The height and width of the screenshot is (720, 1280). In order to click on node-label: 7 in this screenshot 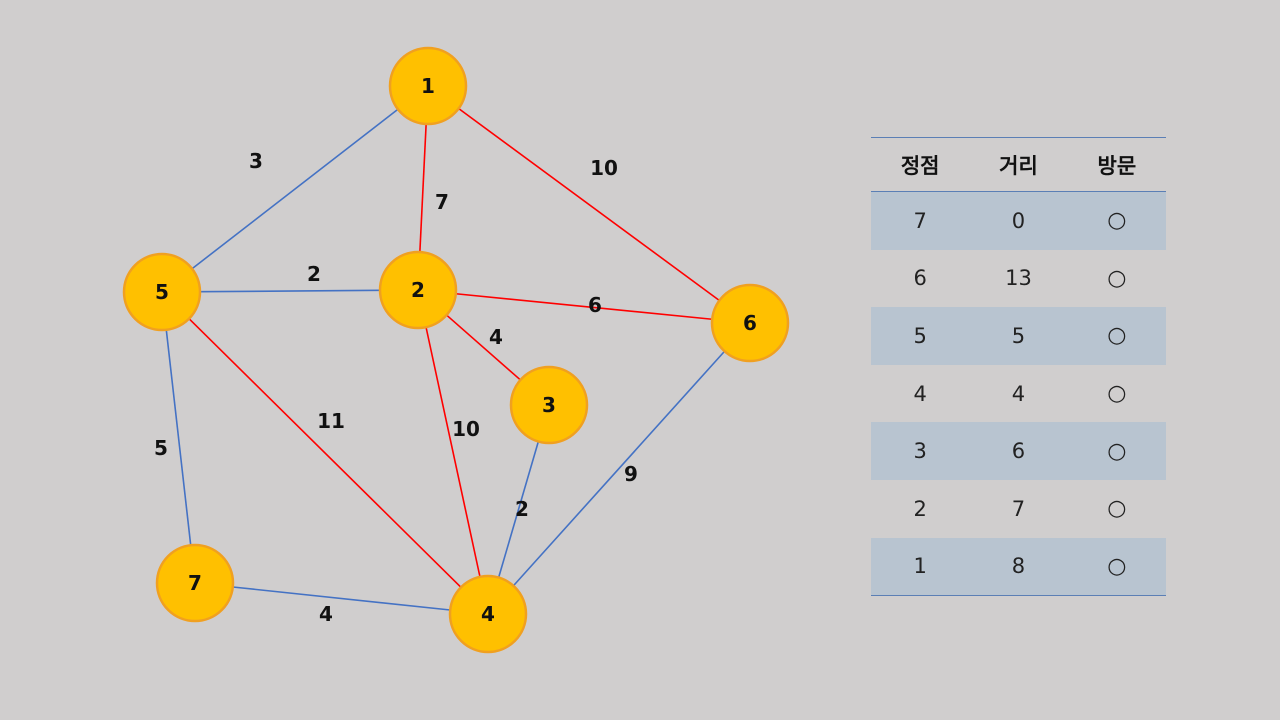, I will do `click(195, 583)`.